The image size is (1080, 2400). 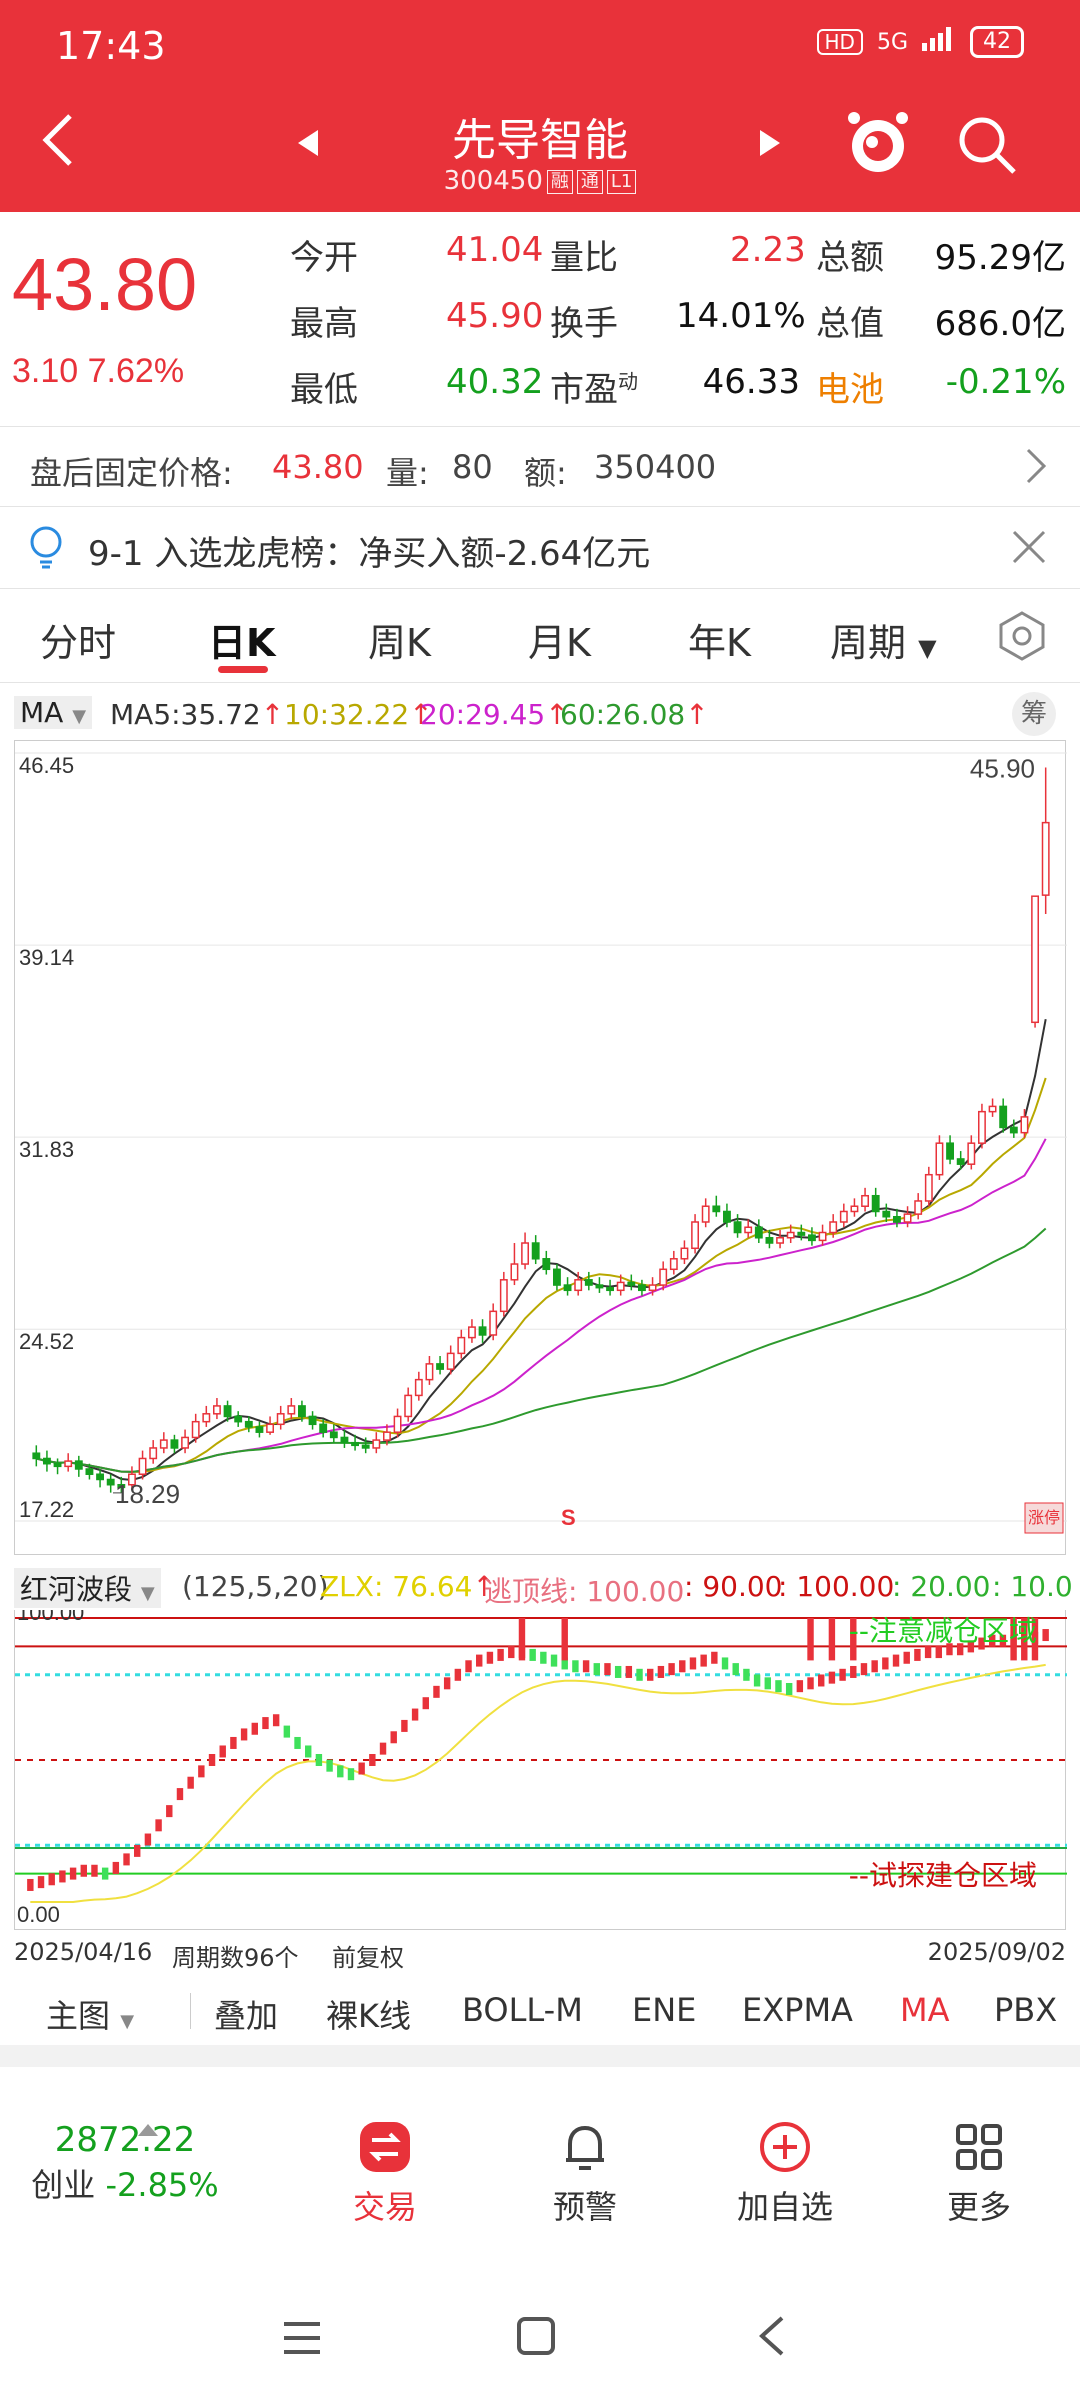 What do you see at coordinates (538, 1783) in the screenshot?
I see `zlx-signal-line` at bounding box center [538, 1783].